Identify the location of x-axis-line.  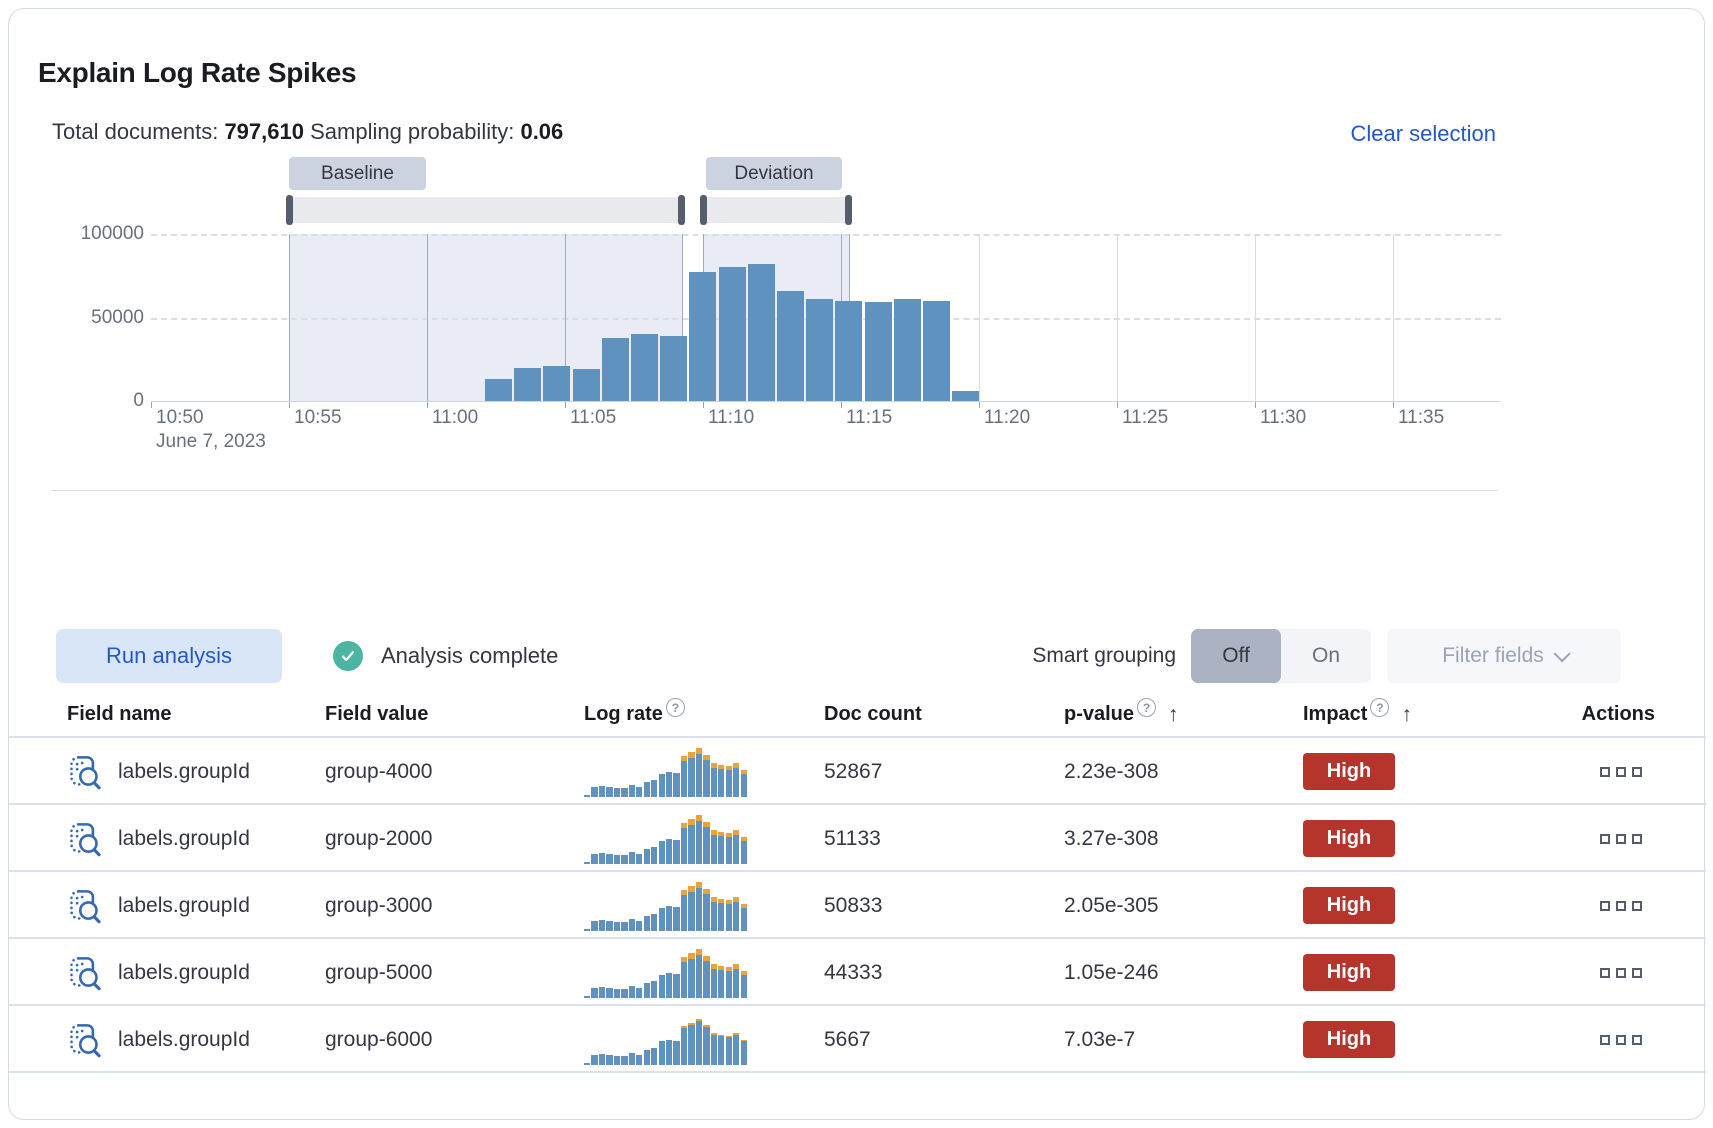
(826, 401).